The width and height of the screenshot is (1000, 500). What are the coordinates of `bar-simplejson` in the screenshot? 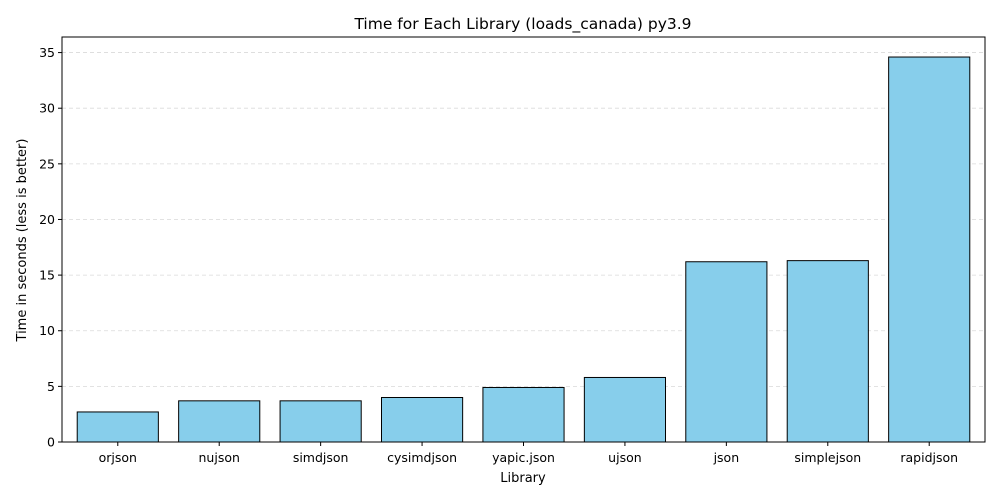 It's located at (827, 351).